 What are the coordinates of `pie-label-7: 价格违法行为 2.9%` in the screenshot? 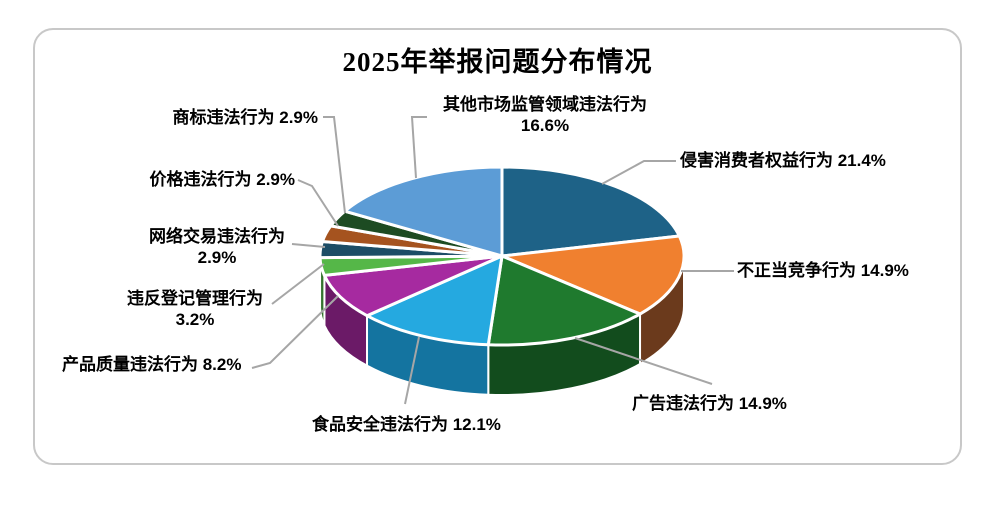 It's located at (222, 179).